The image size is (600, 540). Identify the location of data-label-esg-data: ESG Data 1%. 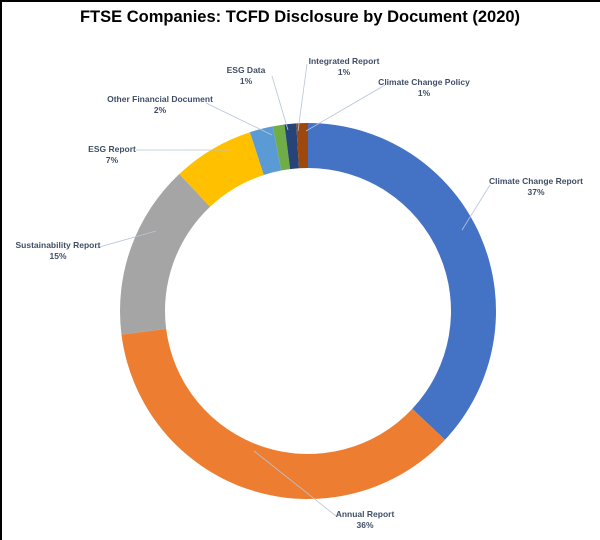
(246, 76).